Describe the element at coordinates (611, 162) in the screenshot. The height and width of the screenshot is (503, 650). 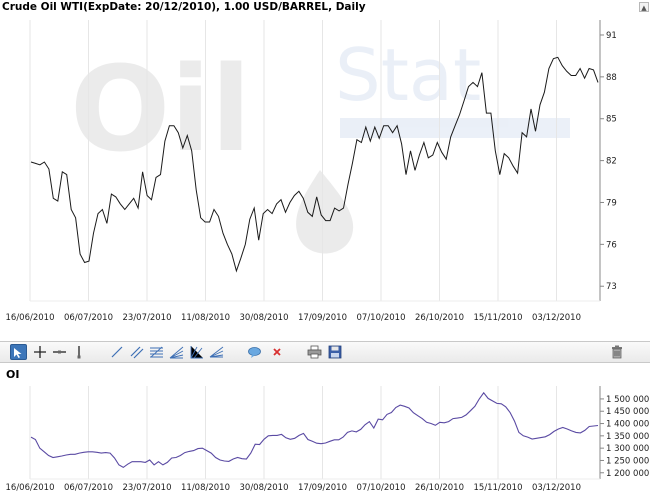
I see `y-tick-label: 82` at that location.